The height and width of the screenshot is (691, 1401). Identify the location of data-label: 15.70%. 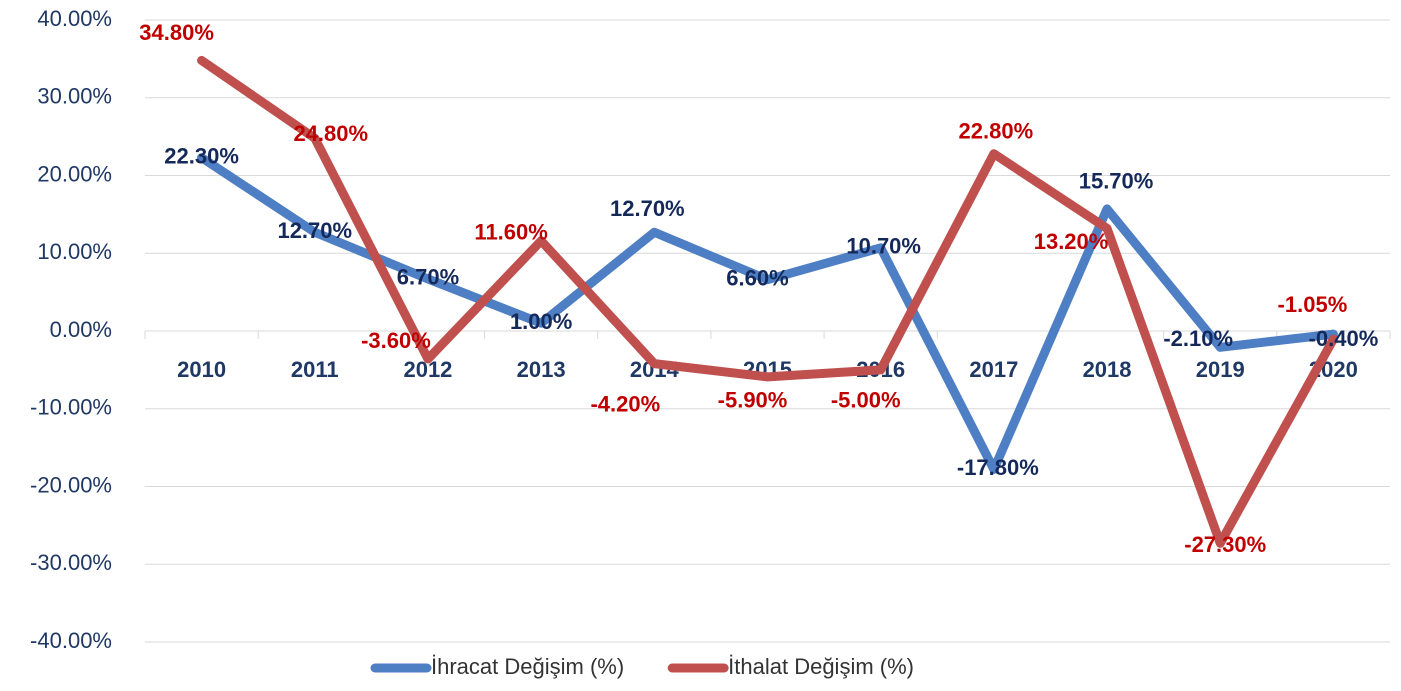
(1116, 181).